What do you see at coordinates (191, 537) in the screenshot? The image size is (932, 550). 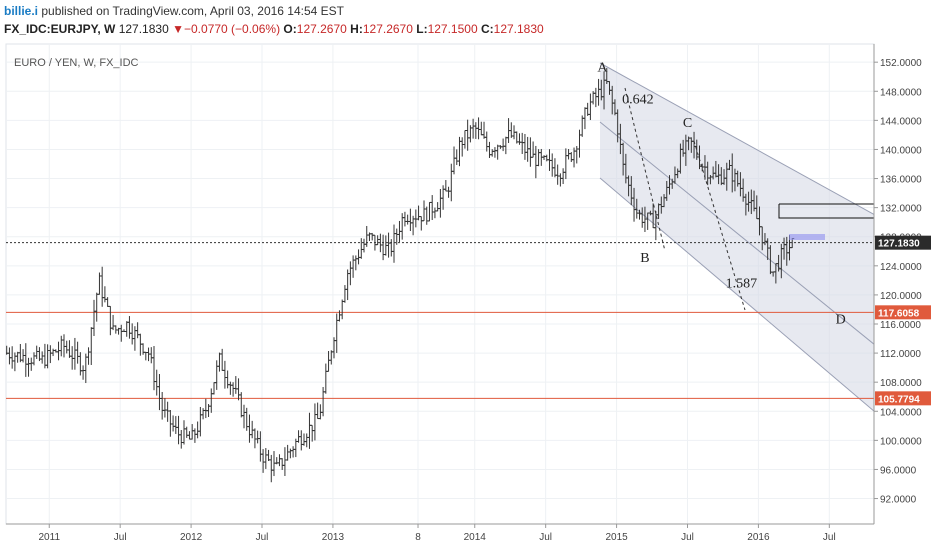 I see `x-tick-label: 2012` at bounding box center [191, 537].